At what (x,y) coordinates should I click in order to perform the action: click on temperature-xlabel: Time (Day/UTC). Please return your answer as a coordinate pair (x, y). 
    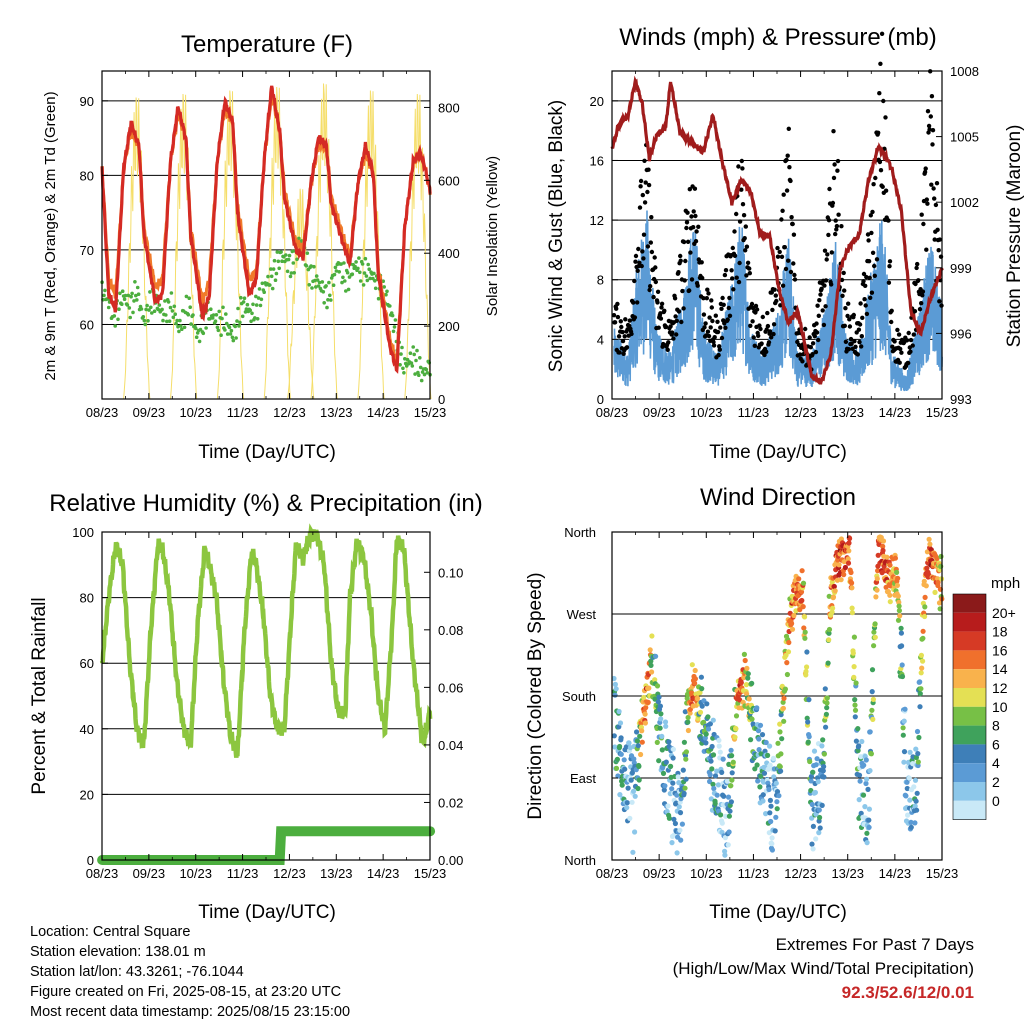
    Looking at the image, I should click on (267, 452).